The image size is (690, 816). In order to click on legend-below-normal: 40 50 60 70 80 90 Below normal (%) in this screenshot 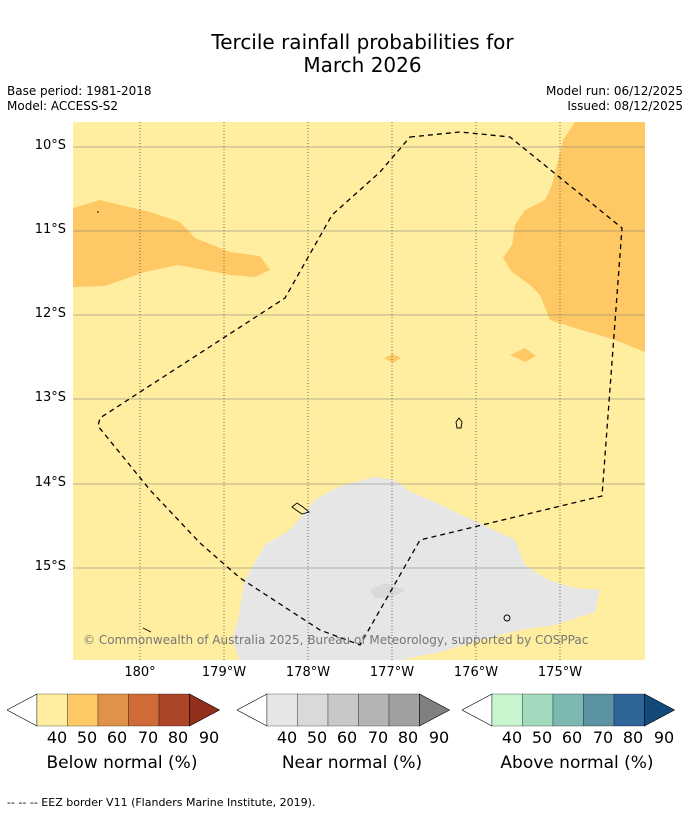, I will do `click(121, 732)`.